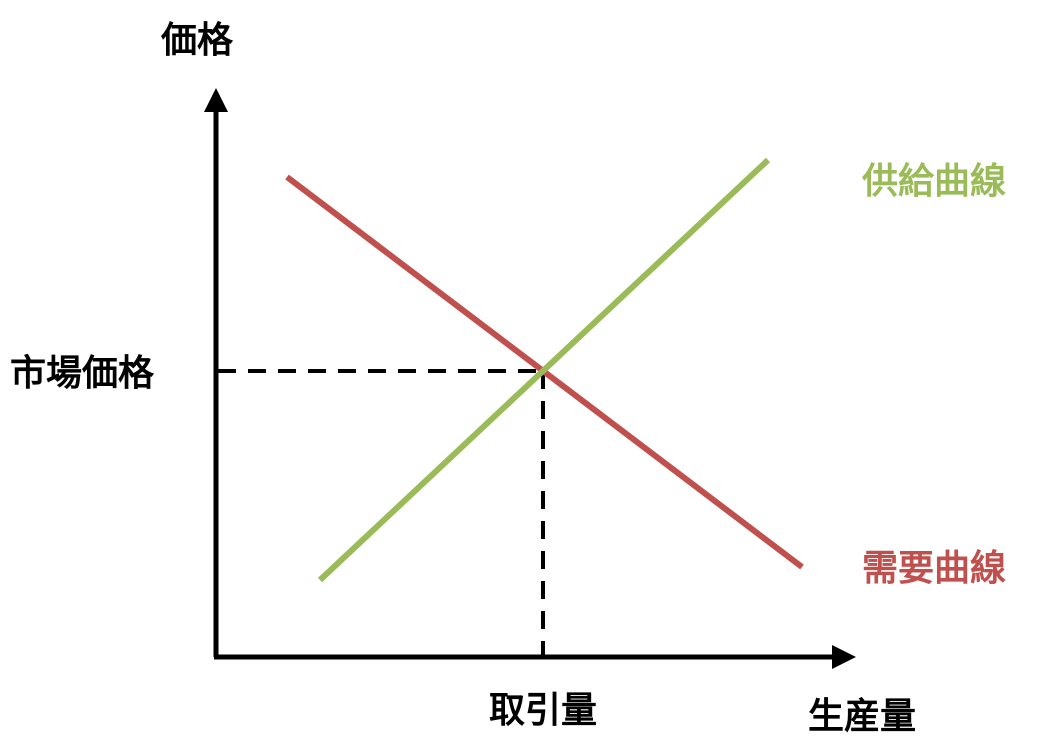  I want to click on price-label: 市場価格, so click(82, 373).